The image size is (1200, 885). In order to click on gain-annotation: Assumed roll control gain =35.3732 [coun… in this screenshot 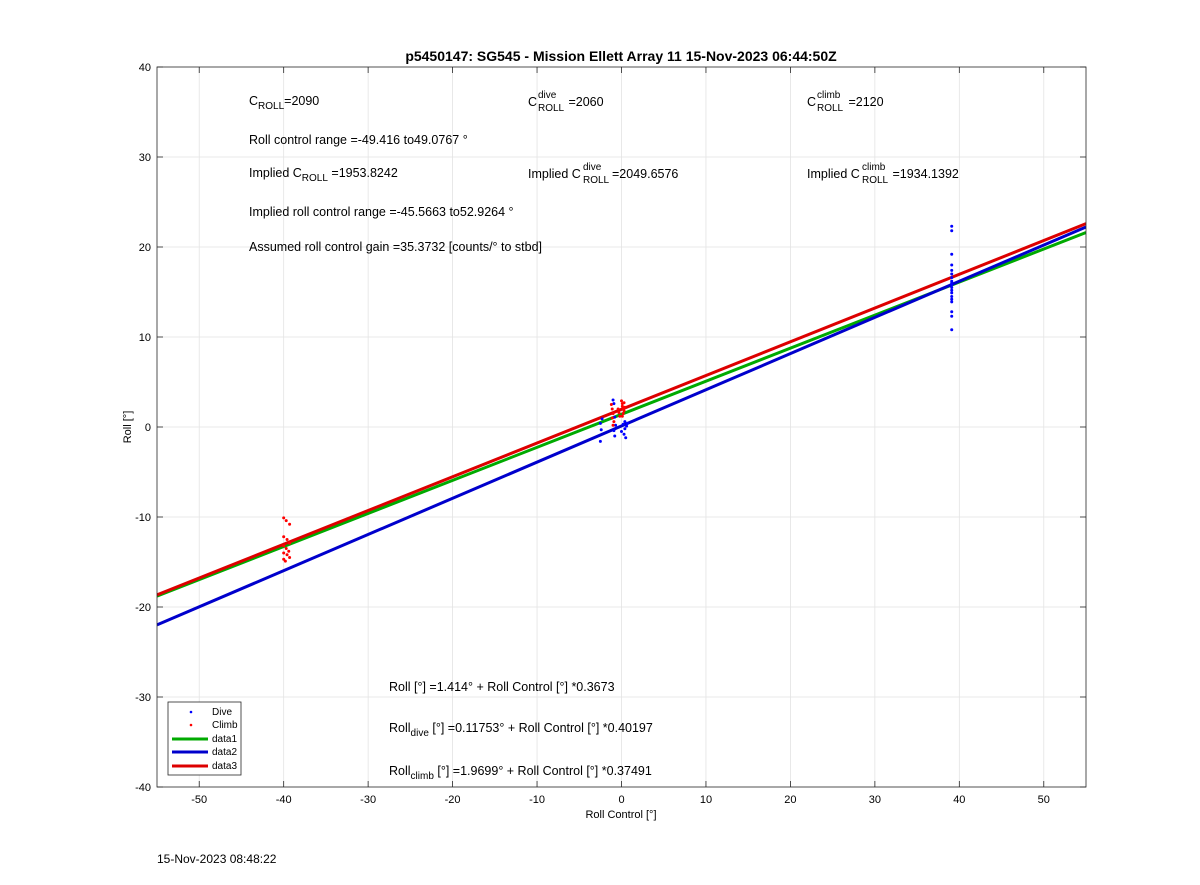, I will do `click(395, 247)`.